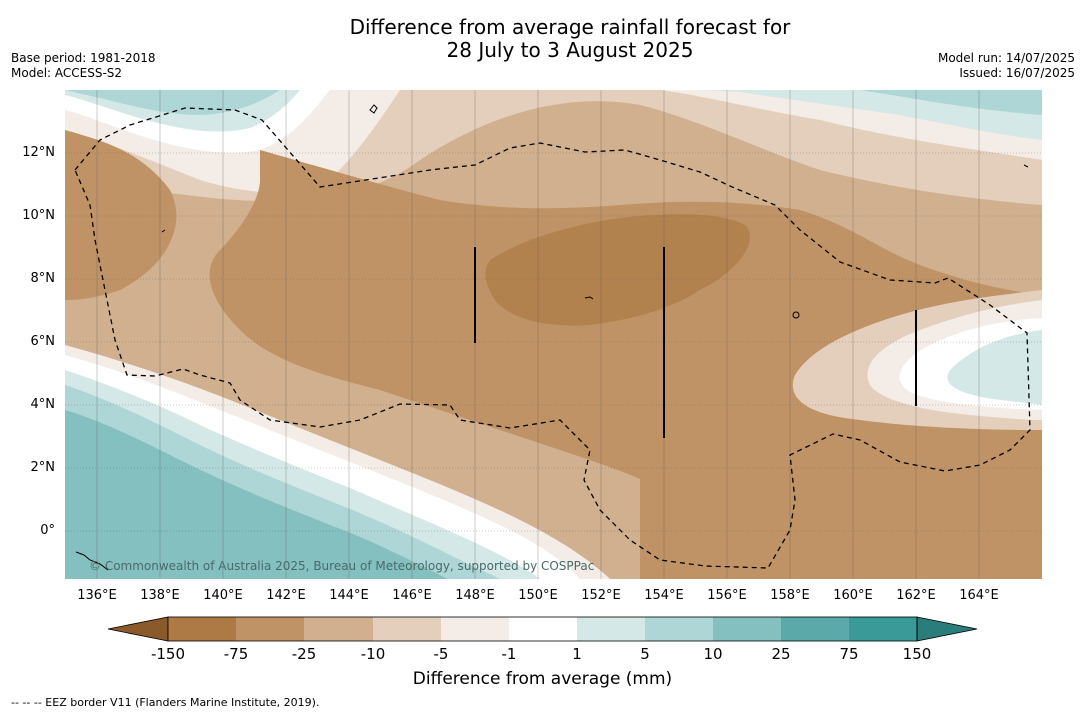 Image resolution: width=1085 pixels, height=713 pixels. Describe the element at coordinates (509, 654) in the screenshot. I see `colorbar-tick: -1` at that location.